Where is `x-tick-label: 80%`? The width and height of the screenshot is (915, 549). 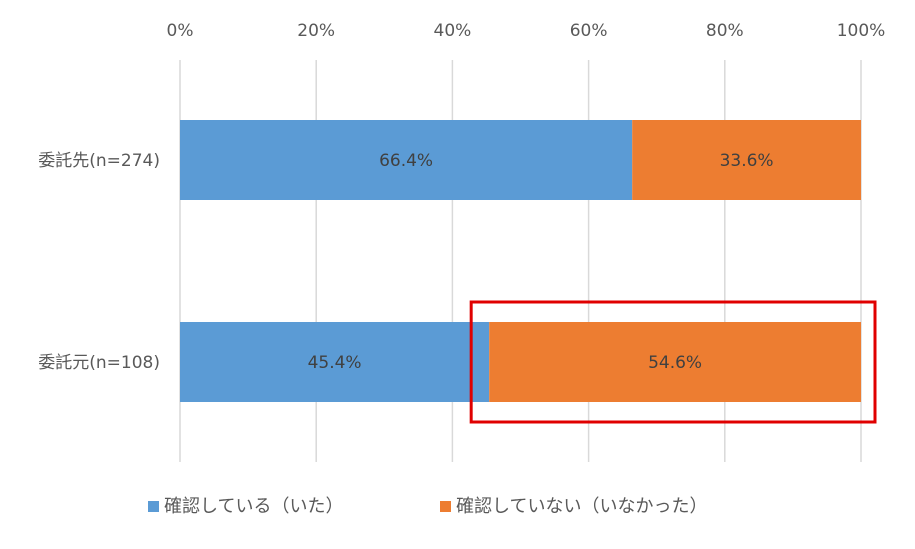 x-tick-label: 80% is located at coordinates (725, 31).